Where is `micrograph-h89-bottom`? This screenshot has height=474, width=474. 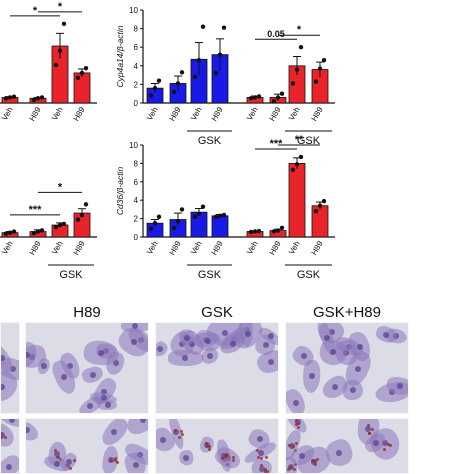 micrograph-h89-bottom is located at coordinates (87, 446).